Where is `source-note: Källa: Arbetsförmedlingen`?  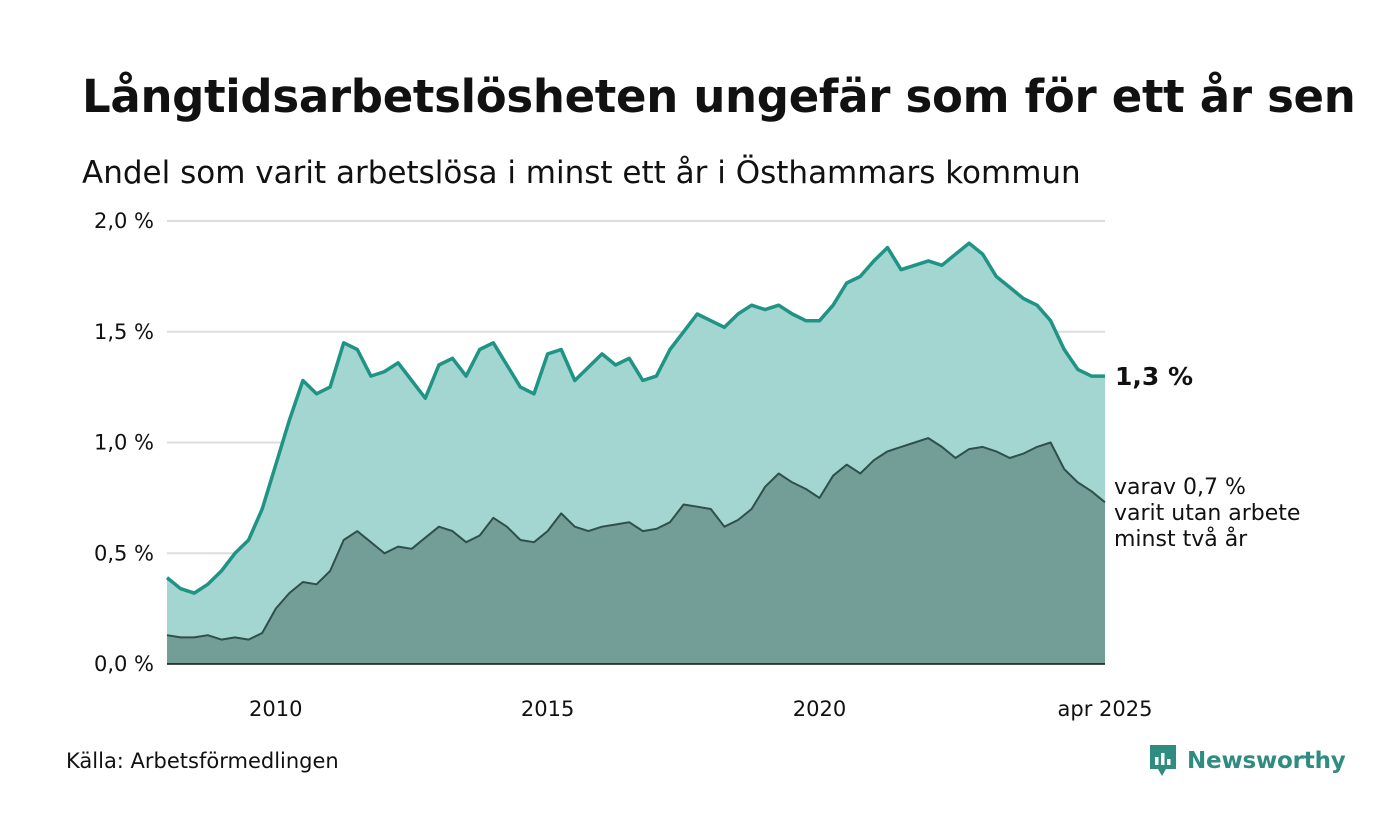
source-note: Källa: Arbetsförmedlingen is located at coordinates (202, 761).